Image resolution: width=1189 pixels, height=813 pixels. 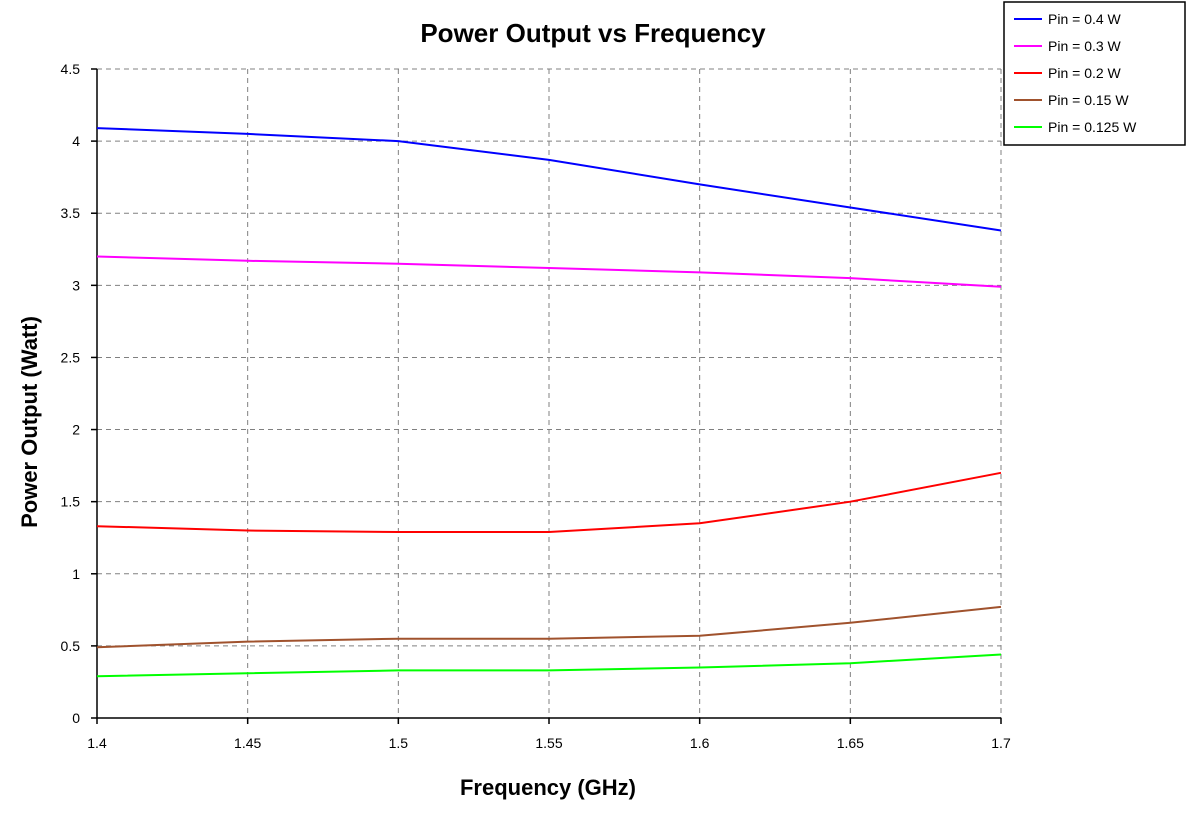 I want to click on chart-title: Power Output vs Frequency, so click(x=593, y=33).